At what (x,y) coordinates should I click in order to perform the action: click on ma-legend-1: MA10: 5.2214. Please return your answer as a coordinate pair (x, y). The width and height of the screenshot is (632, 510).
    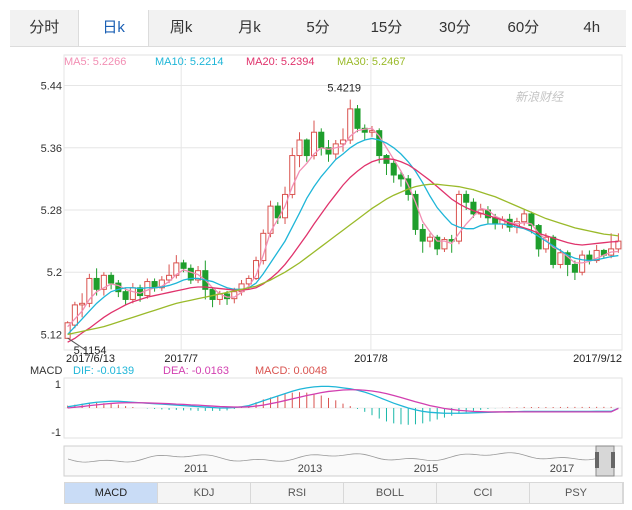
    Looking at the image, I should click on (189, 62).